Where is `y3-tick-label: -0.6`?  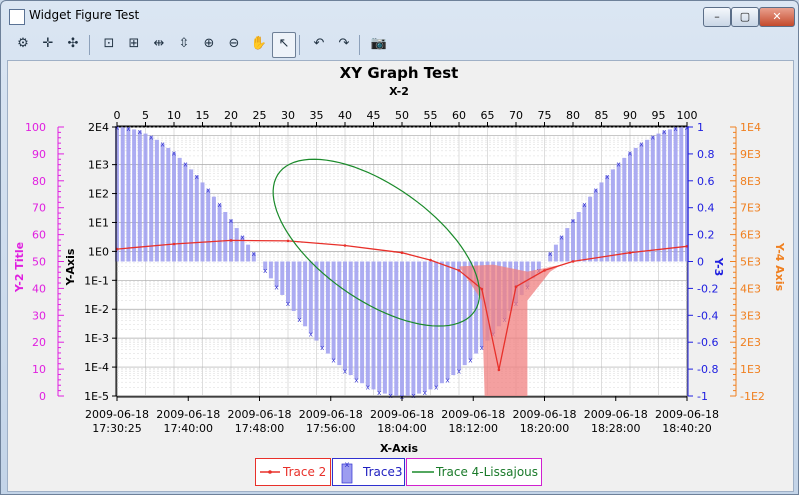 y3-tick-label: -0.6 is located at coordinates (707, 342).